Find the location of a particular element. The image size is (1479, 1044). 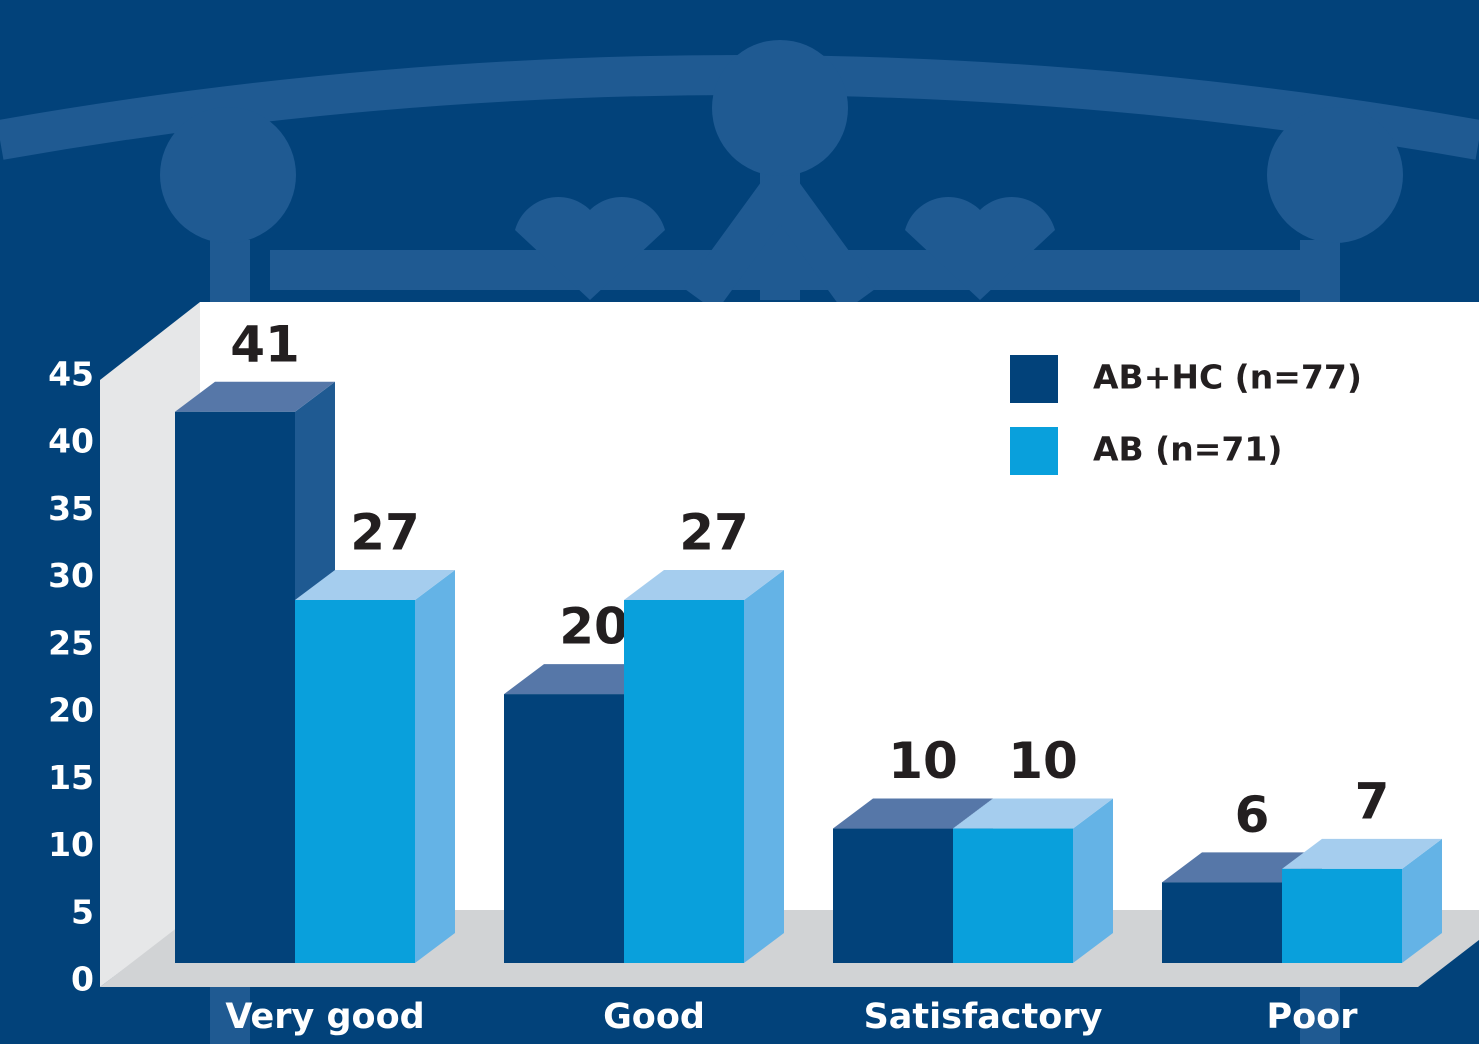

value-label: 6 is located at coordinates (1252, 815).